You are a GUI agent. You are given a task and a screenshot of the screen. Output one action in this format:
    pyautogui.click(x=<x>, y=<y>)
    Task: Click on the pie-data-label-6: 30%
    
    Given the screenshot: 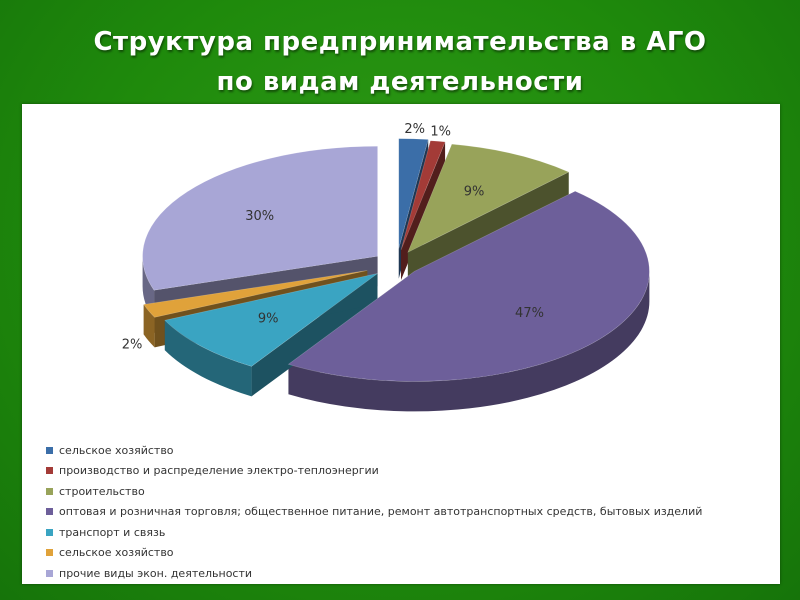 What is the action you would take?
    pyautogui.click(x=259, y=216)
    